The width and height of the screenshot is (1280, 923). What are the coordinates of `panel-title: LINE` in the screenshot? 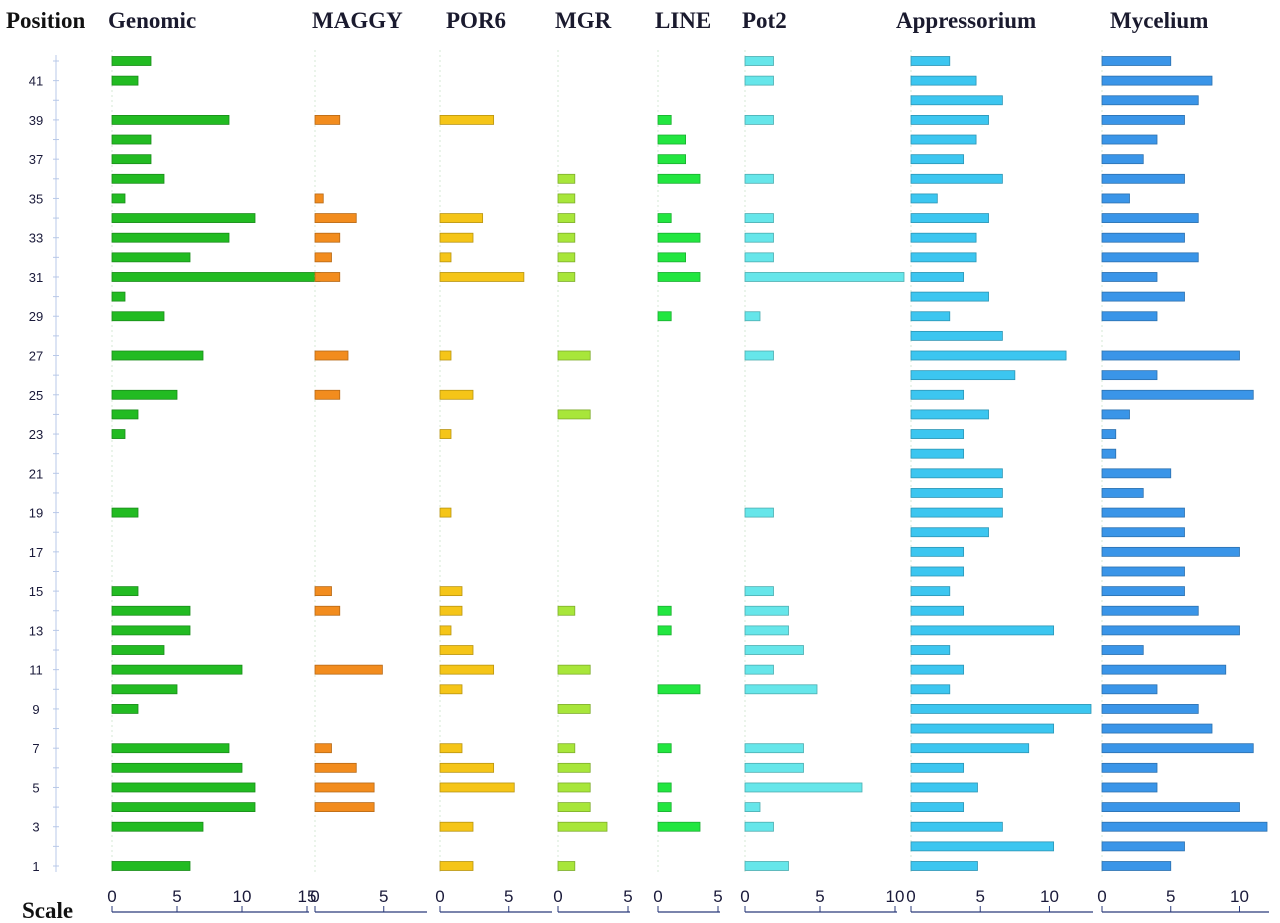 It's located at (683, 20).